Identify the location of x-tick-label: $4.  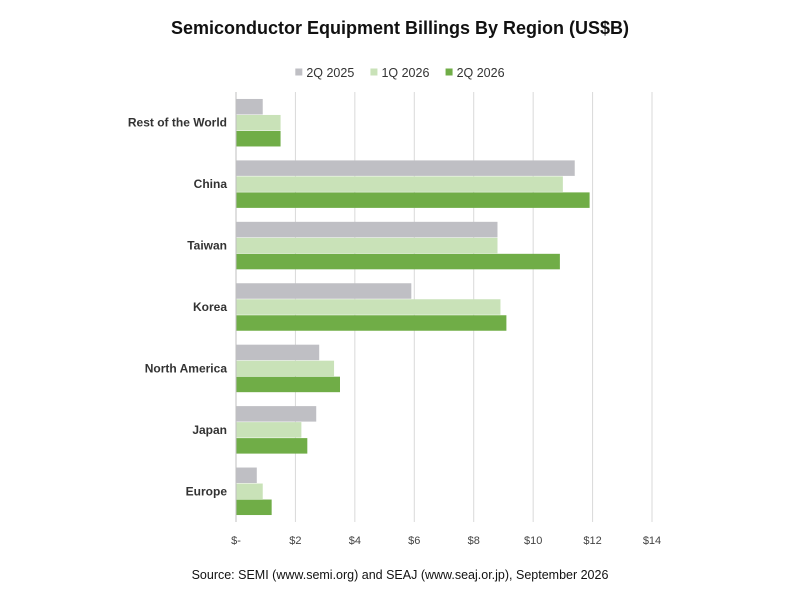
(355, 541).